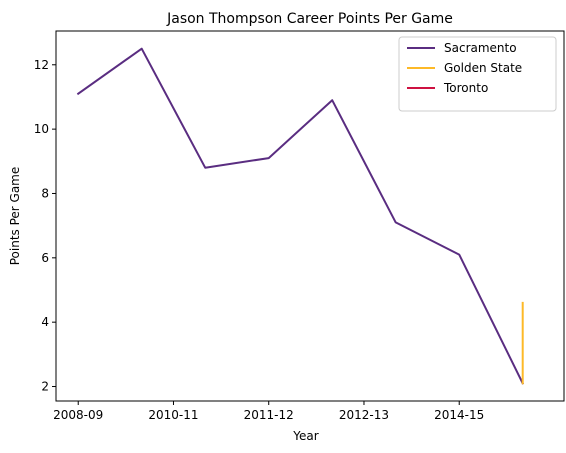 This screenshot has height=453, width=566. What do you see at coordinates (45, 258) in the screenshot?
I see `y-tick-label: 6` at bounding box center [45, 258].